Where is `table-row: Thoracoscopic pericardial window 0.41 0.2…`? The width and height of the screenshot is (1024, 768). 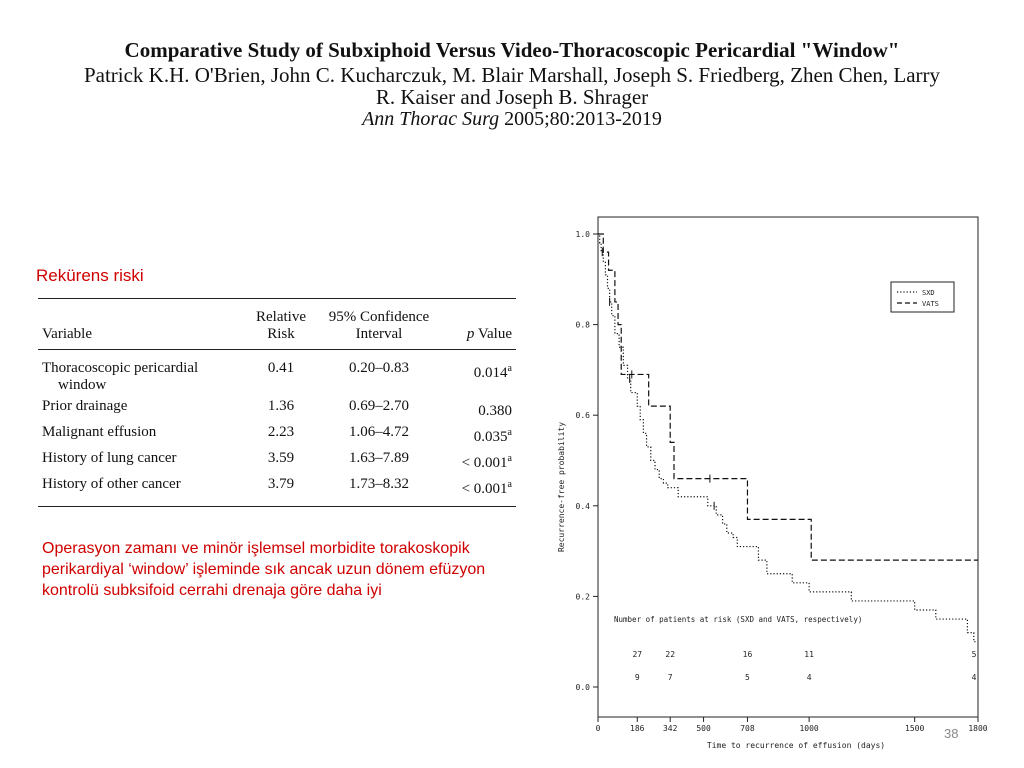 table-row: Thoracoscopic pericardial window 0.41 0.2… is located at coordinates (277, 373).